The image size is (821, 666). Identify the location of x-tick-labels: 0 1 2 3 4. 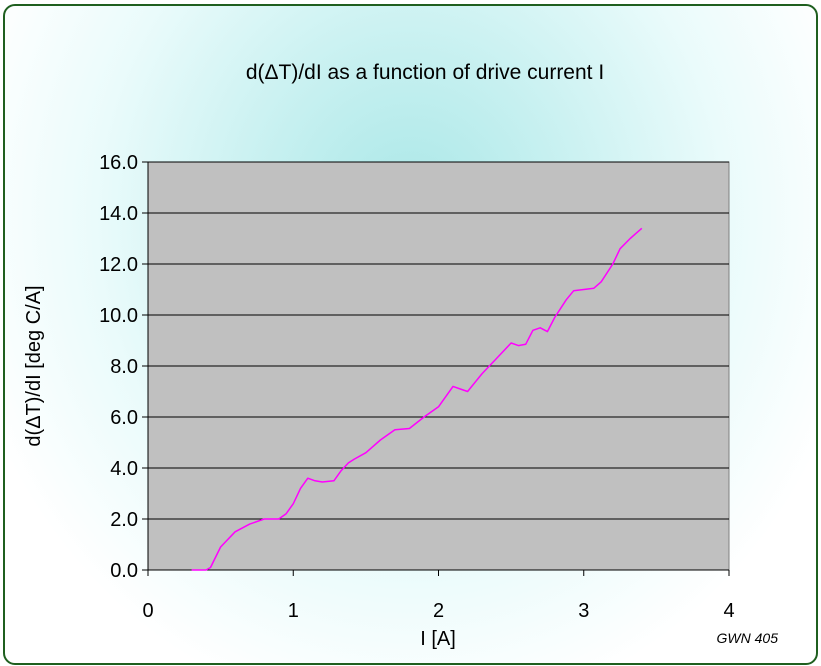
(438, 611).